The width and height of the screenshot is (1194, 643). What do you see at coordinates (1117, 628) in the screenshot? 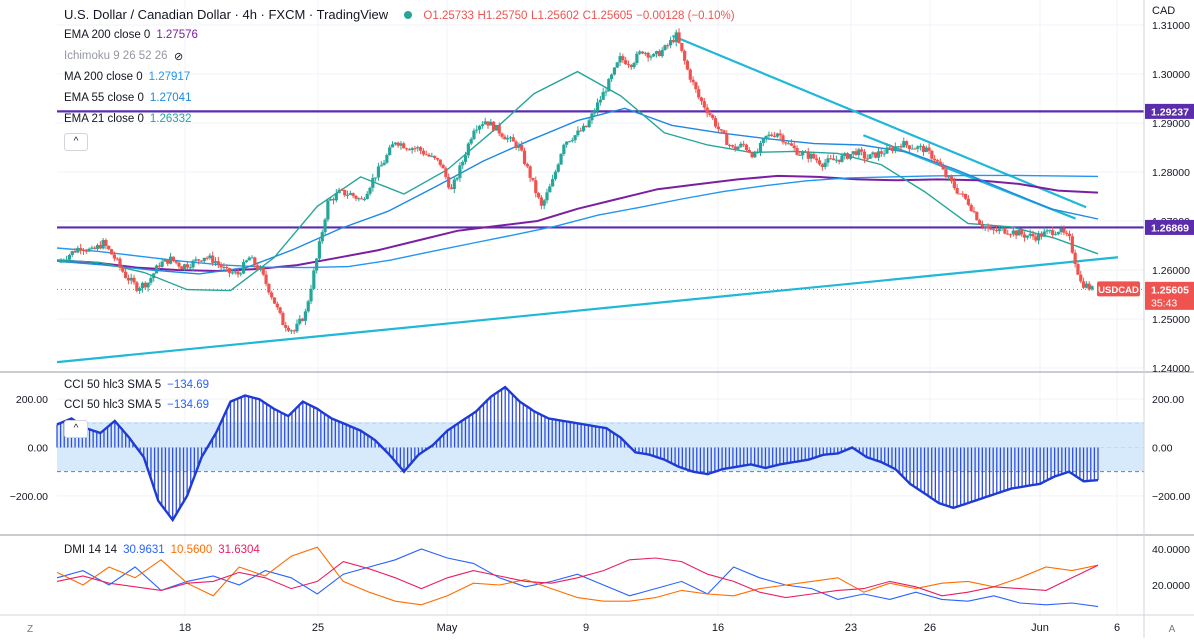
I see `time-tick-label: 6` at bounding box center [1117, 628].